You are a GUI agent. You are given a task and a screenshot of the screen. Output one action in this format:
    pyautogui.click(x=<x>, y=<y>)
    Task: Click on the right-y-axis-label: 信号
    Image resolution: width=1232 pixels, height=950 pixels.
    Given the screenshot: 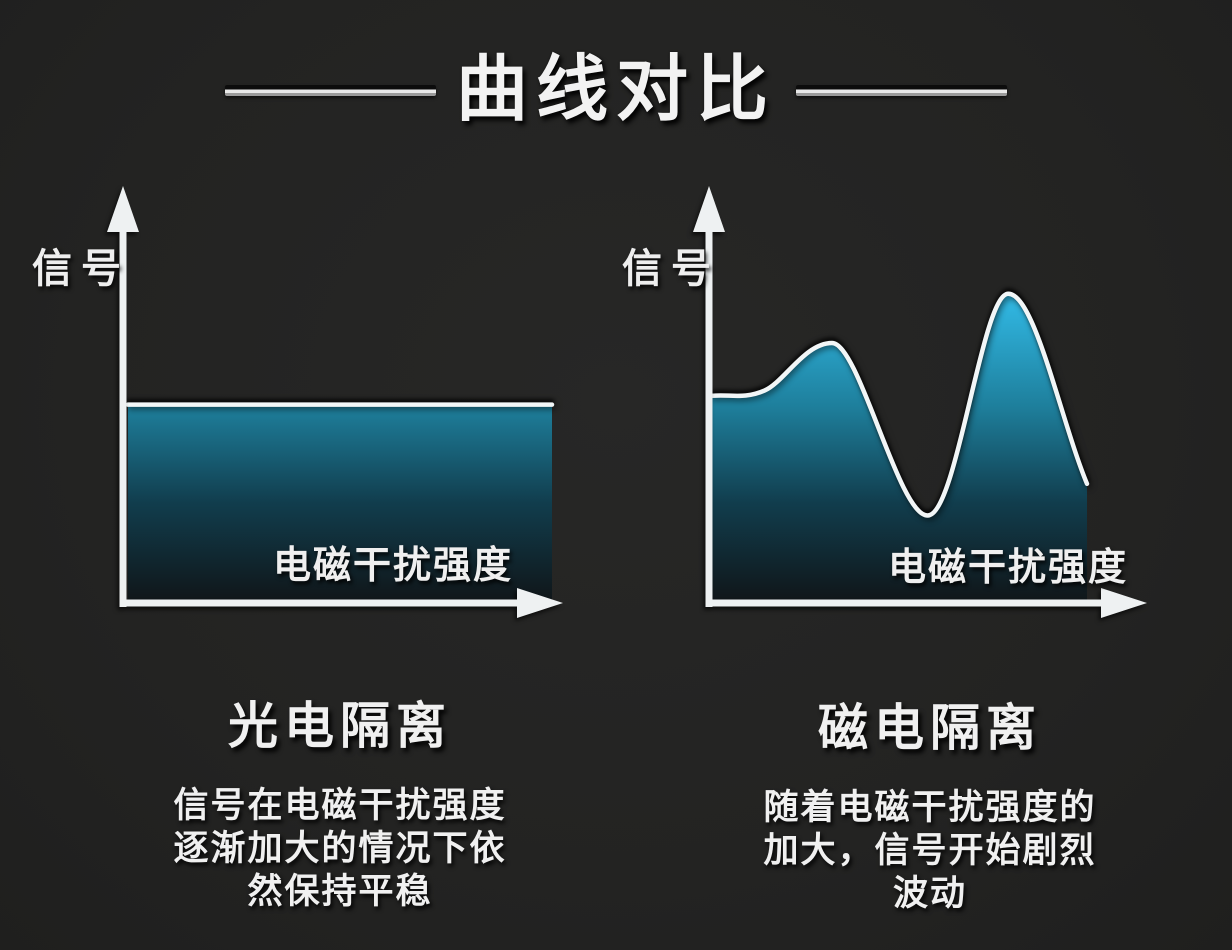 What is the action you would take?
    pyautogui.click(x=671, y=269)
    